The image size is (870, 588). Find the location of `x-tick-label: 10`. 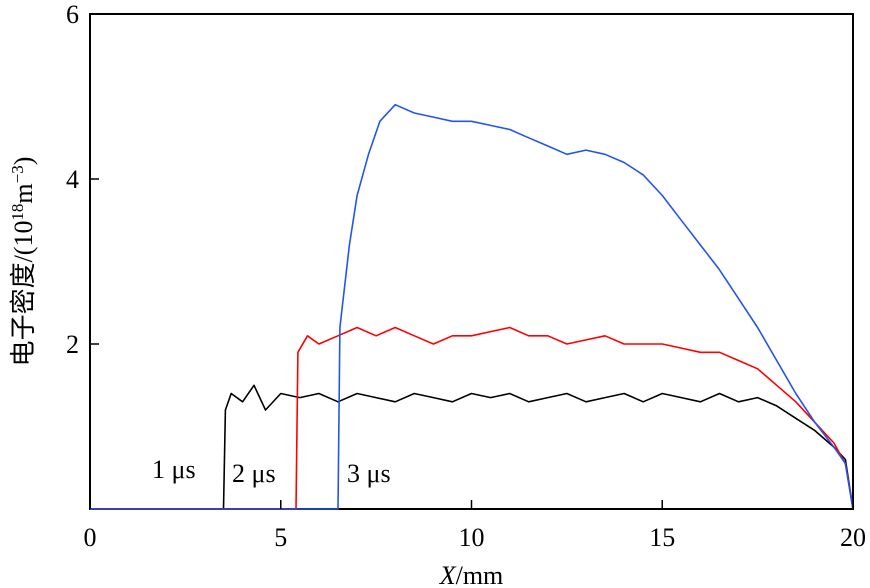

x-tick-label: 10 is located at coordinates (472, 537).